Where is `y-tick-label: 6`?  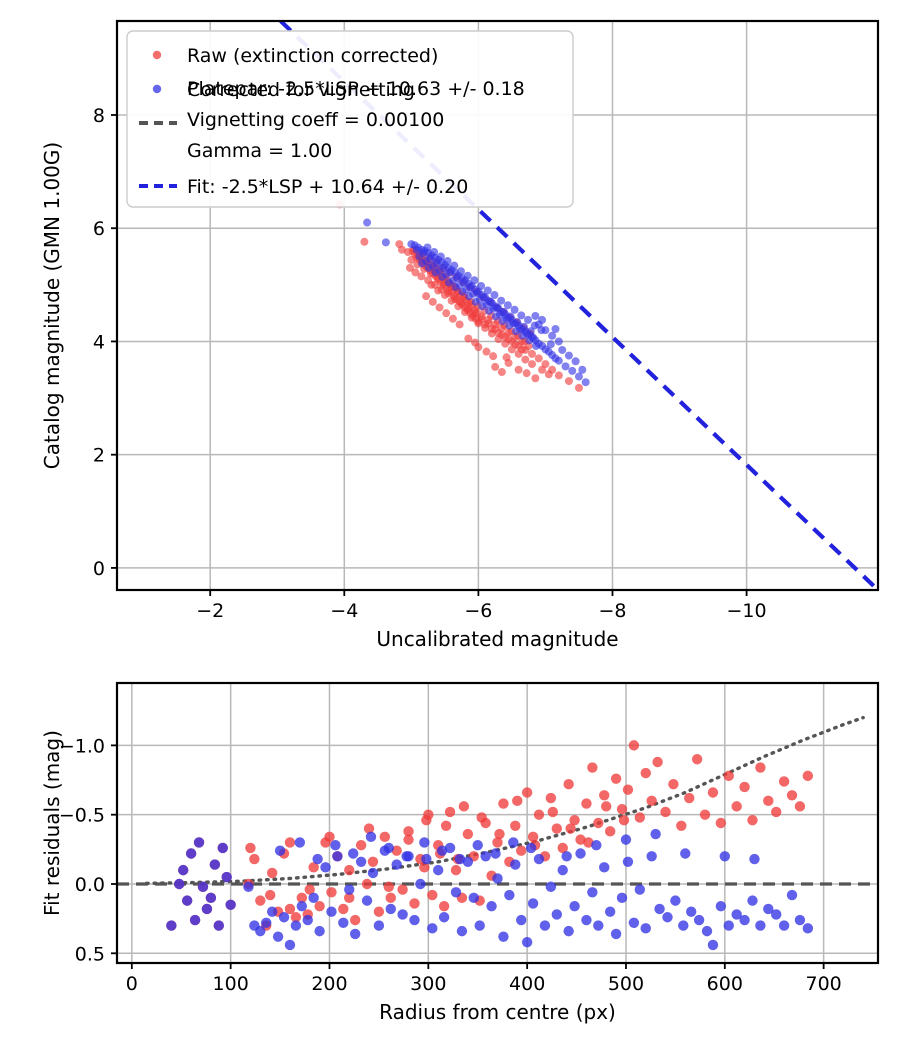 y-tick-label: 6 is located at coordinates (99, 229).